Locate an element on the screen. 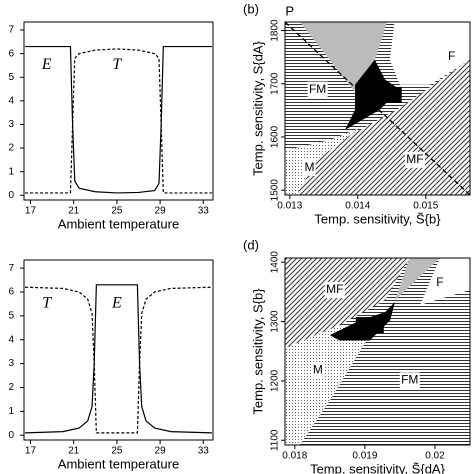 The width and height of the screenshot is (474, 474). x-tick-label: 0.014 is located at coordinates (357, 206).